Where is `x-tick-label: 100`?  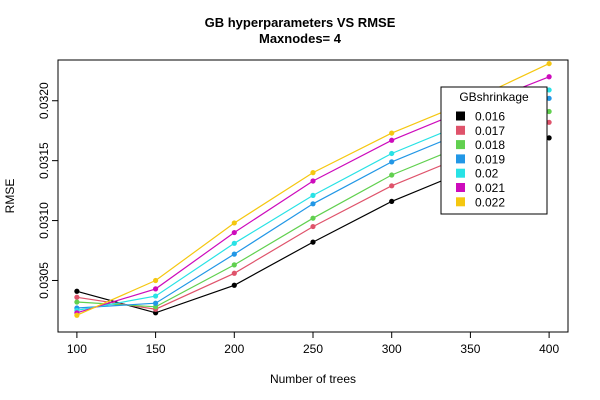 x-tick-label: 100 is located at coordinates (77, 349).